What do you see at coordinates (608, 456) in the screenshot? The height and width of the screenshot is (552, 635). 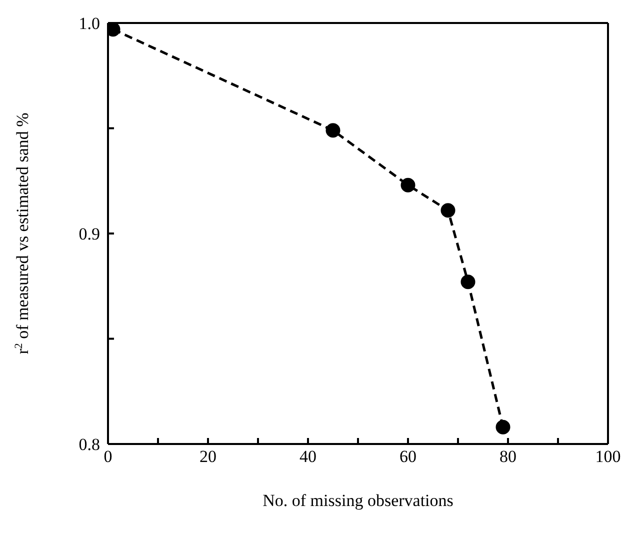 I see `x-tick-label: 100` at bounding box center [608, 456].